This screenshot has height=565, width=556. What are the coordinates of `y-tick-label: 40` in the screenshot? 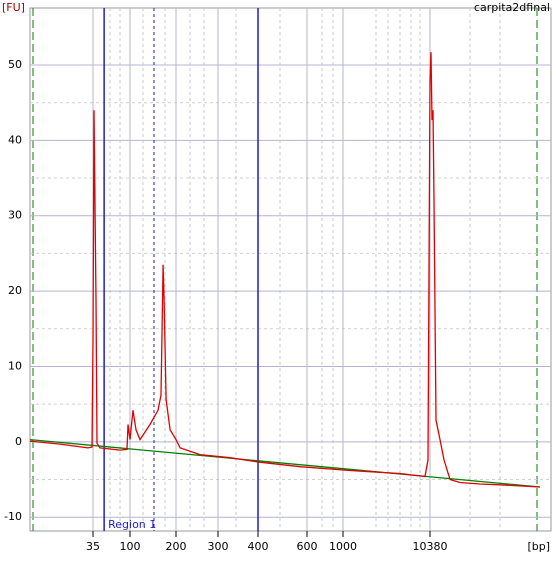 It's located at (15, 139).